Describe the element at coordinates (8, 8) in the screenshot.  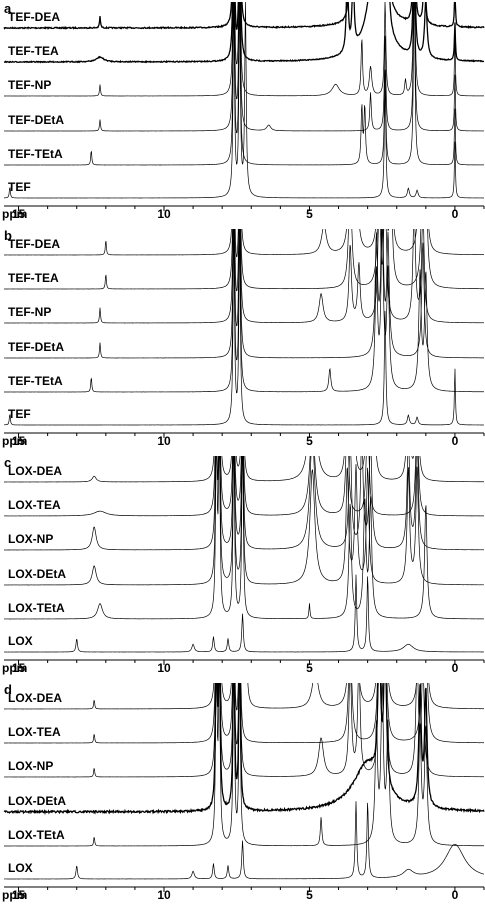
I see `panel-letter: a` at that location.